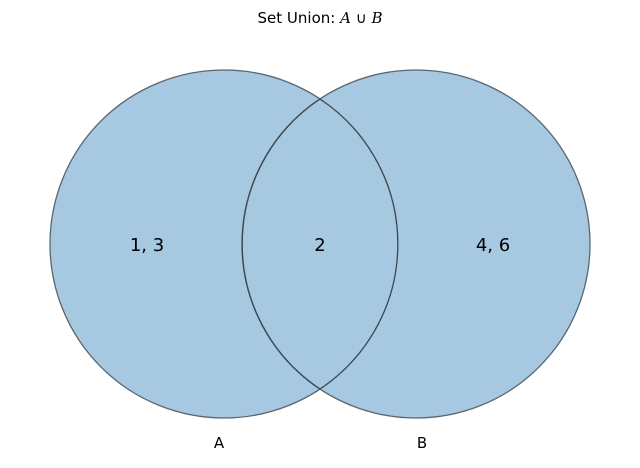 This screenshot has width=640, height=468. Describe the element at coordinates (299, 18) in the screenshot. I see `title-prefix: Set Union:` at that location.